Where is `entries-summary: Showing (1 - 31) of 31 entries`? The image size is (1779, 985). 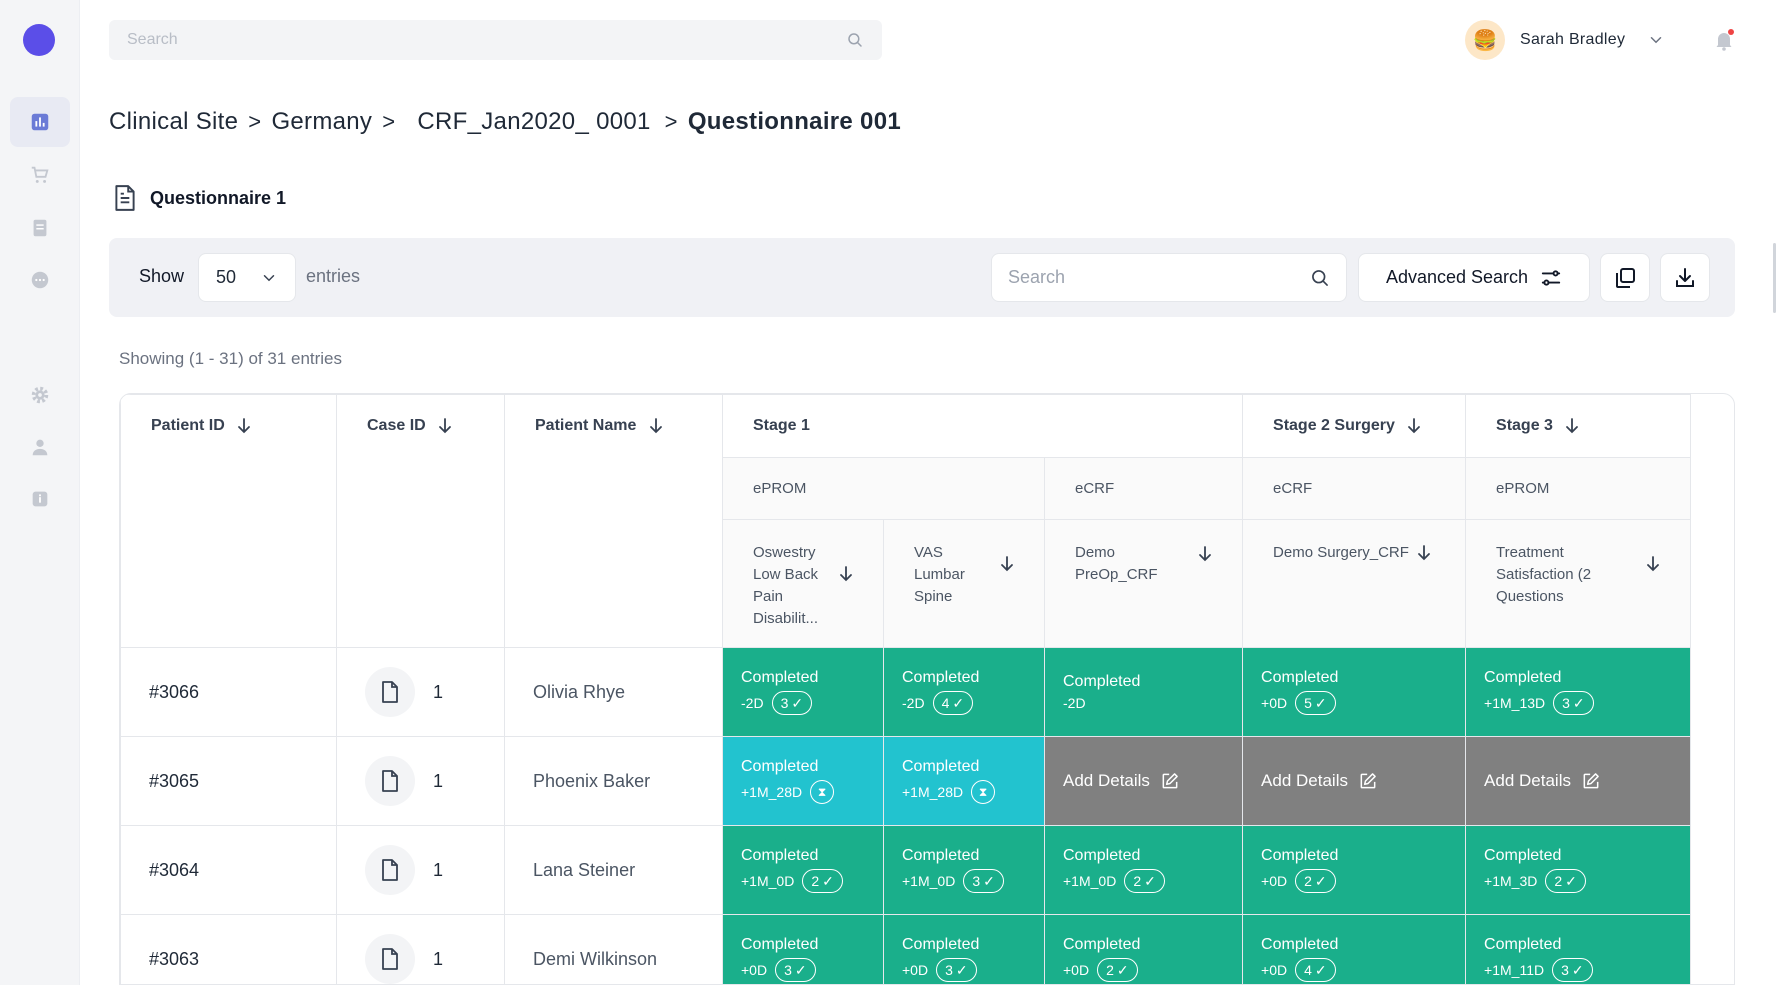
entries-summary: Showing (1 - 31) of 31 entries is located at coordinates (231, 358).